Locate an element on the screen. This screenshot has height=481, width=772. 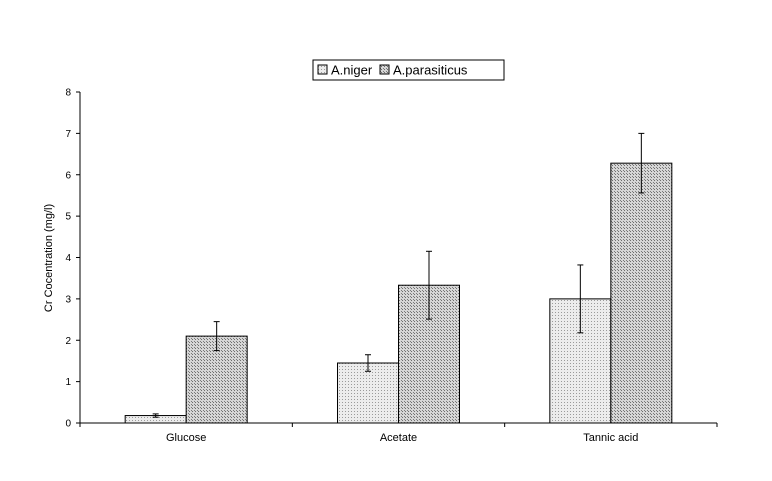
x-axis: Glucose Acetate Tannic acid is located at coordinates (398, 433).